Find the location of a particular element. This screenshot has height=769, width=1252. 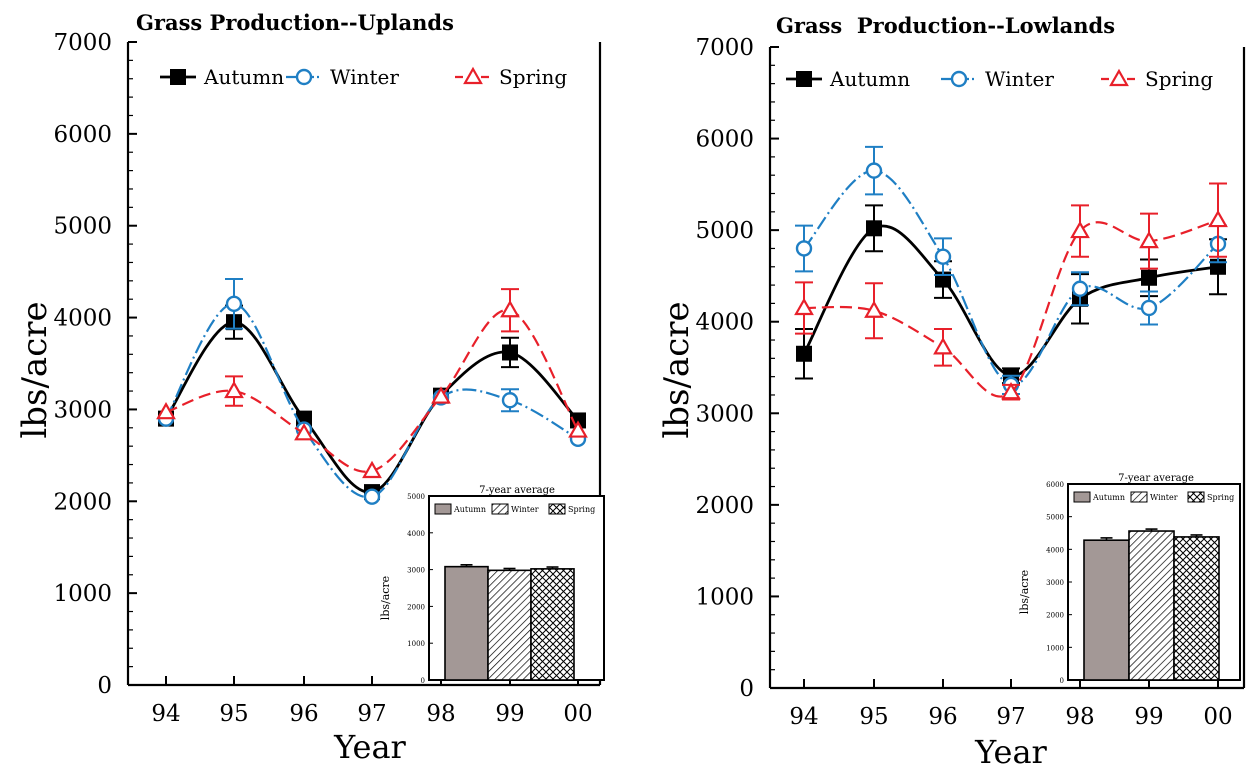

inset-legend-label: Winter is located at coordinates (1164, 497).